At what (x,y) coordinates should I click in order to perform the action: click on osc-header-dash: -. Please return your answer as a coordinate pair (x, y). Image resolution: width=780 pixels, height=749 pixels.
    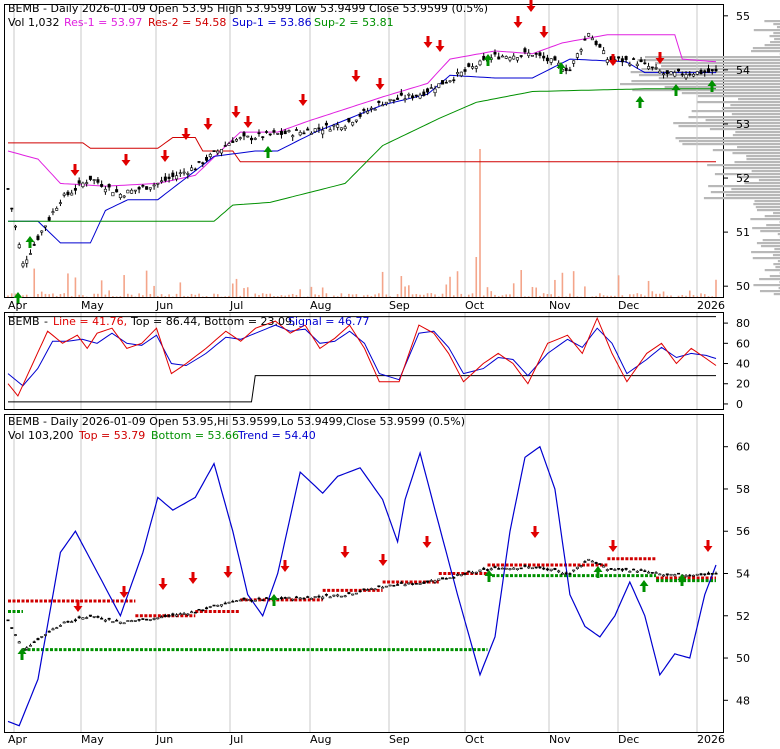
    Looking at the image, I should click on (46, 321).